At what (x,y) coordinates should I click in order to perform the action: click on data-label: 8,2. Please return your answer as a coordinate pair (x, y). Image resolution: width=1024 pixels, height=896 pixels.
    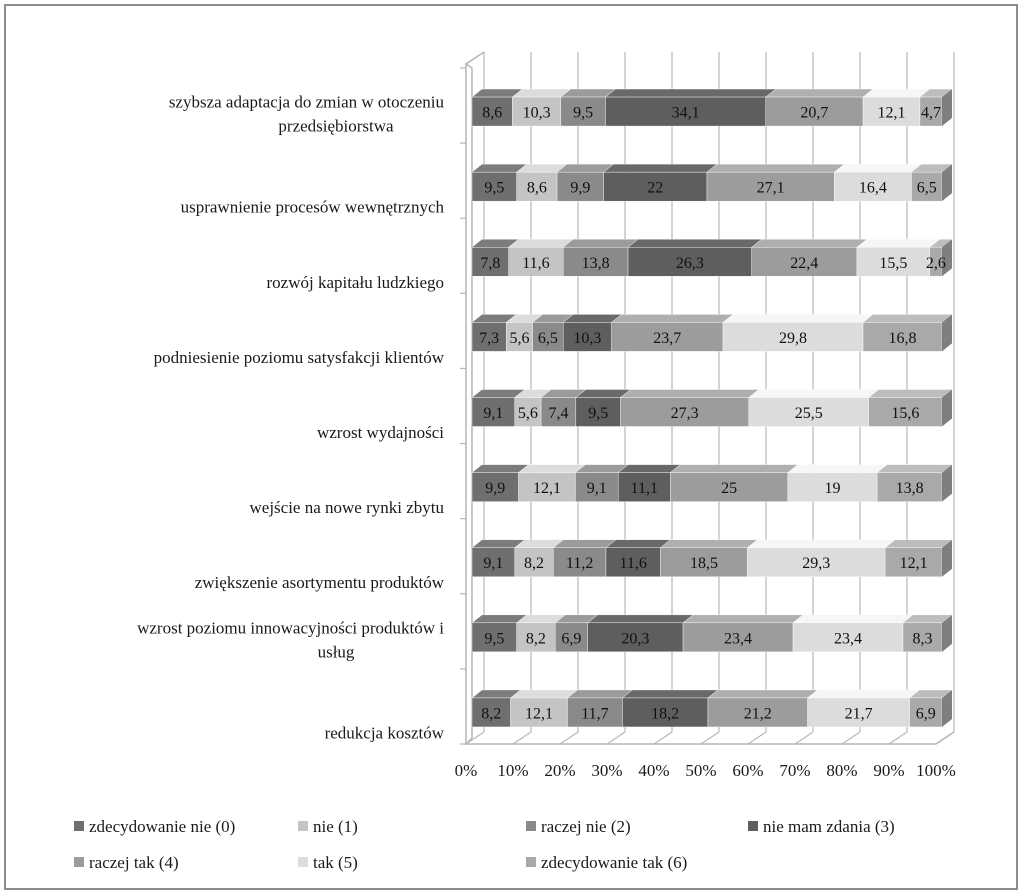
    Looking at the image, I should click on (534, 563).